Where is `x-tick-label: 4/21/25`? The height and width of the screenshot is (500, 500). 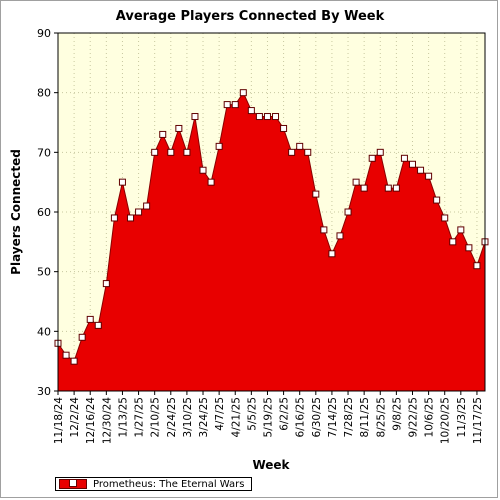
x-tick-label: 4/21/25 is located at coordinates (236, 417).